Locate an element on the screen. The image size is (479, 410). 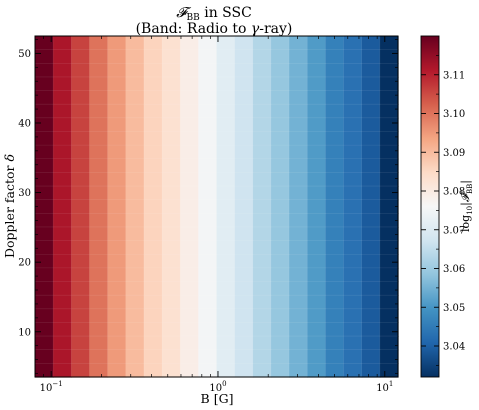
colorbar-tick-label: 3.10 is located at coordinates (454, 114).